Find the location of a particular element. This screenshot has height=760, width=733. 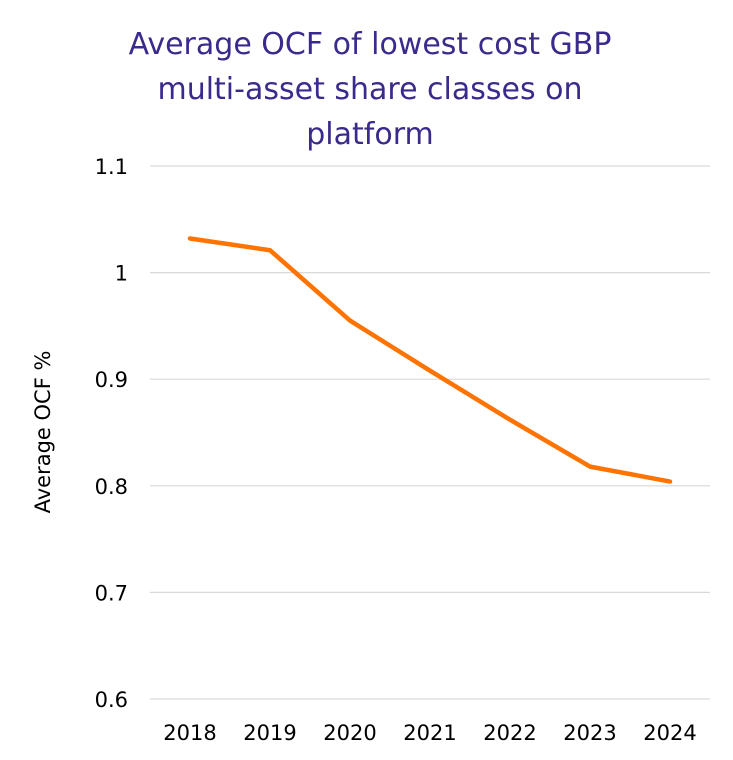

chart-title-line-3: platform is located at coordinates (370, 134).